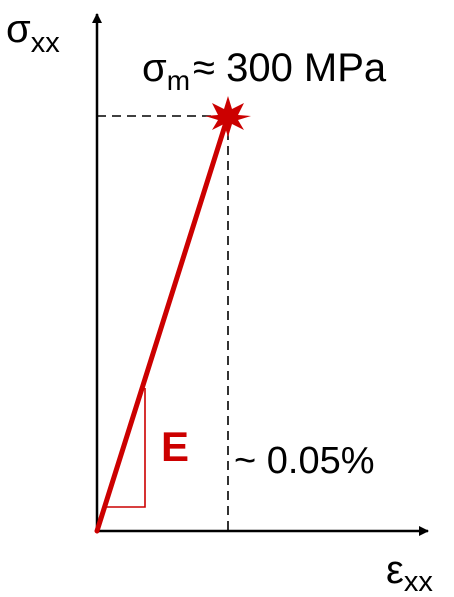 The height and width of the screenshot is (597, 454). I want to click on strain-note: ~ 0.05%, so click(304, 461).